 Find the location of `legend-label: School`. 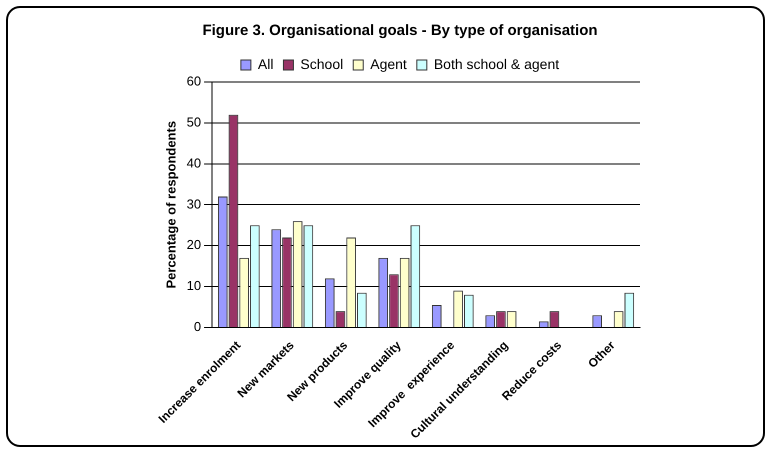

legend-label: School is located at coordinates (322, 64).